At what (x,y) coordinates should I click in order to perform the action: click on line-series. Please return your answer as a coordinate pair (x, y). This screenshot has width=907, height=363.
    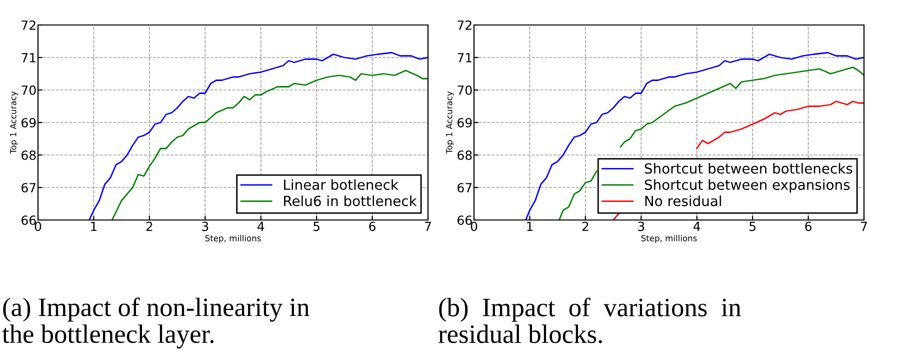
    Looking at the image, I should click on (269, 145).